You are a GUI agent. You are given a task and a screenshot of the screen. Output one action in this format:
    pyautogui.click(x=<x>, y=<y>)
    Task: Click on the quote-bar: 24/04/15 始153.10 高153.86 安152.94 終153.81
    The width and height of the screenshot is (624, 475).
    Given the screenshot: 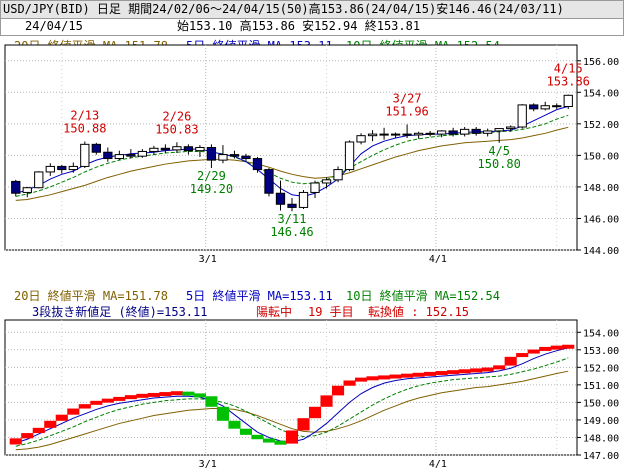 What is the action you would take?
    pyautogui.click(x=312, y=27)
    